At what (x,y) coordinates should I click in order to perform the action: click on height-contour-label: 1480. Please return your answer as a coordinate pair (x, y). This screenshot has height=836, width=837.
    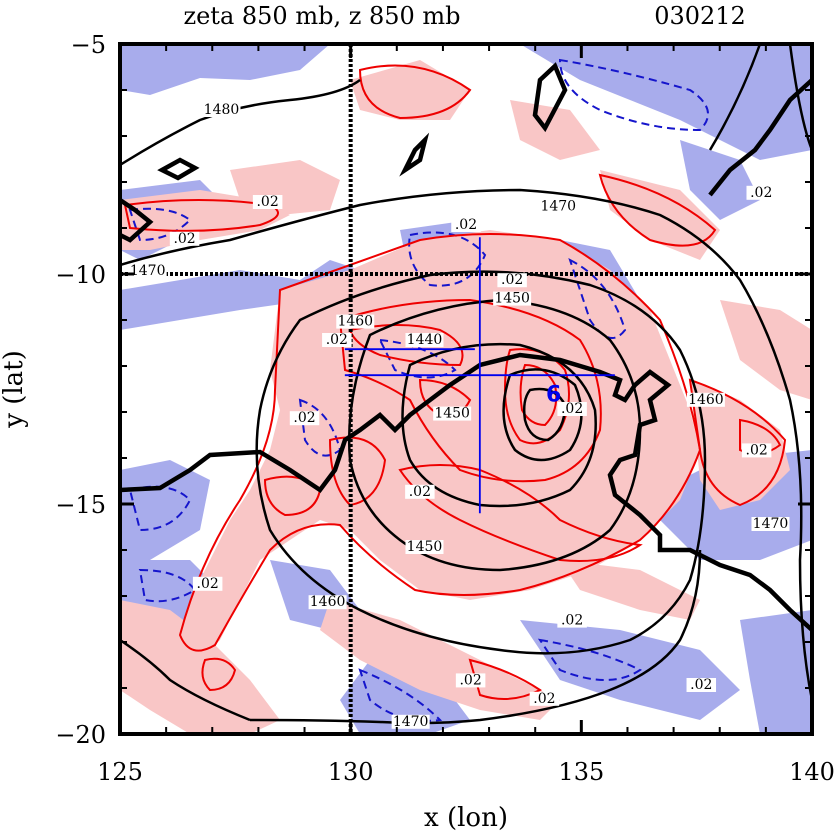
    Looking at the image, I should click on (222, 110).